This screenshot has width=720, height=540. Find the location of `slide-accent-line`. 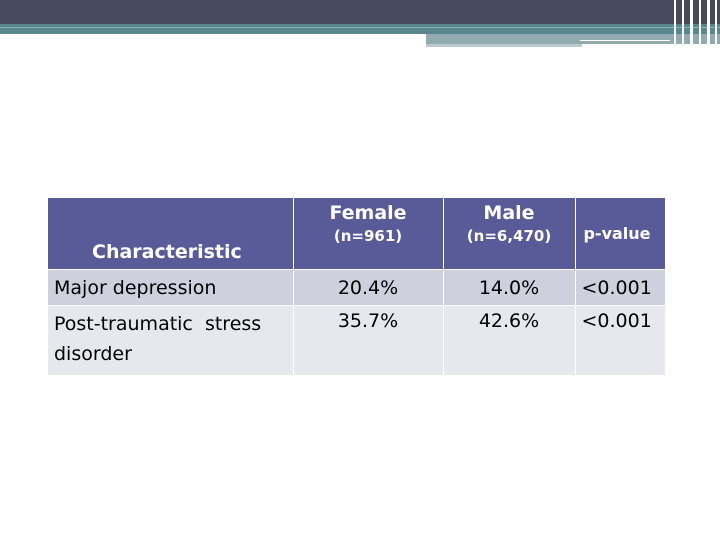

slide-accent-line is located at coordinates (360, 27).